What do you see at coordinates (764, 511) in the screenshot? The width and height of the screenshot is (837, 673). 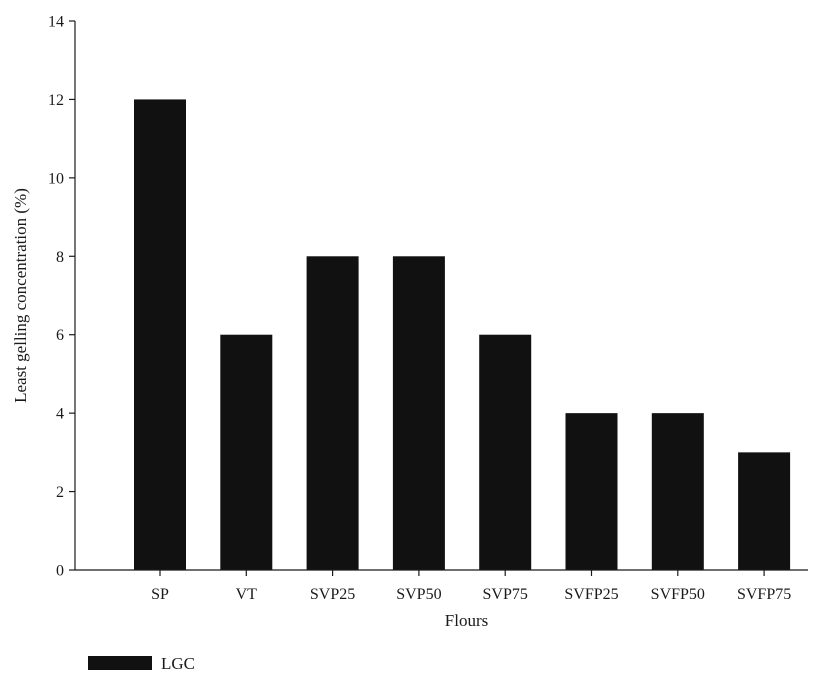 I see `bar-svfp75` at bounding box center [764, 511].